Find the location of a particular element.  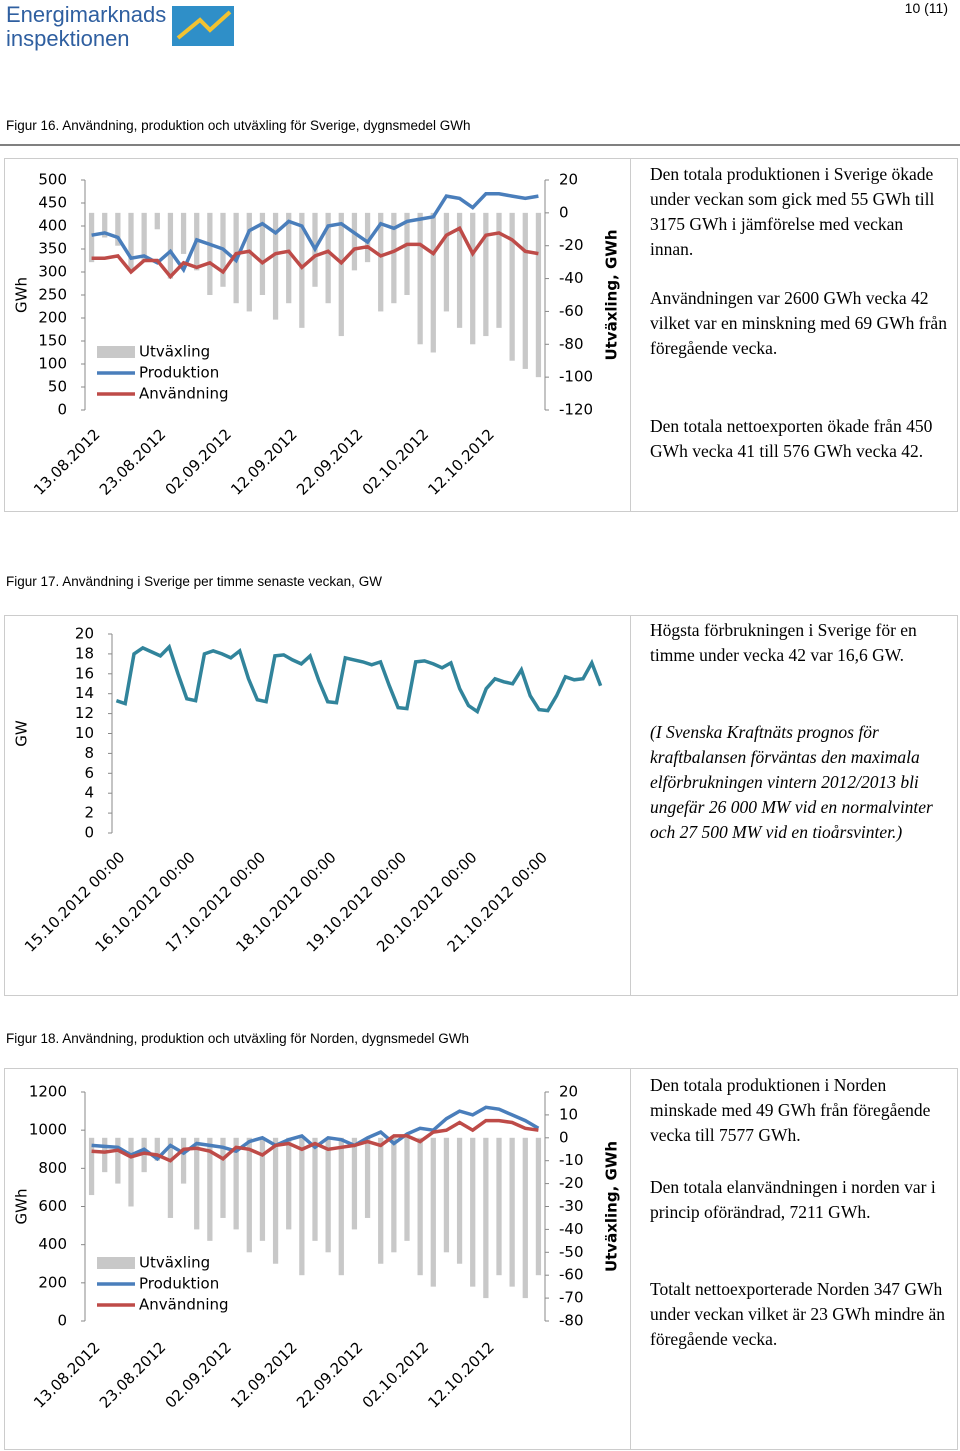

y-tick-label: 500 is located at coordinates (52, 180).